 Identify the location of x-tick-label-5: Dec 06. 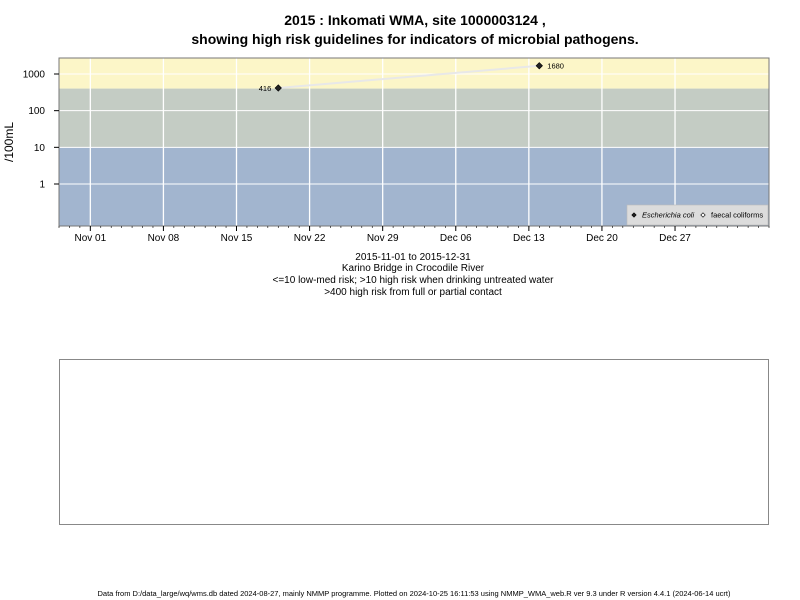
(456, 238).